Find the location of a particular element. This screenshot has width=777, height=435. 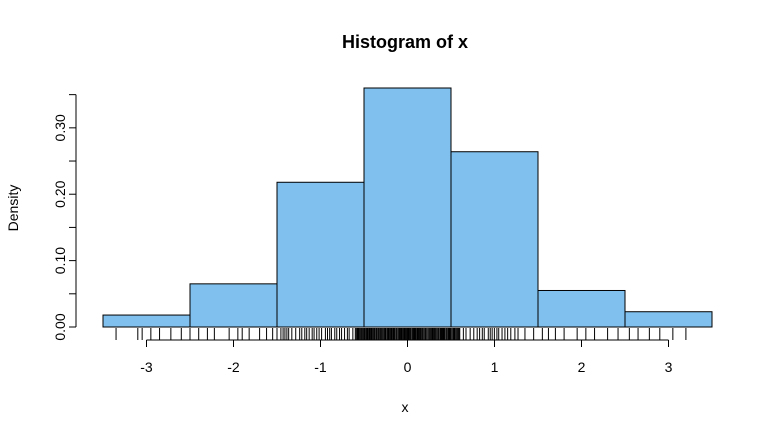

x-tick-label: -3 is located at coordinates (146, 367).